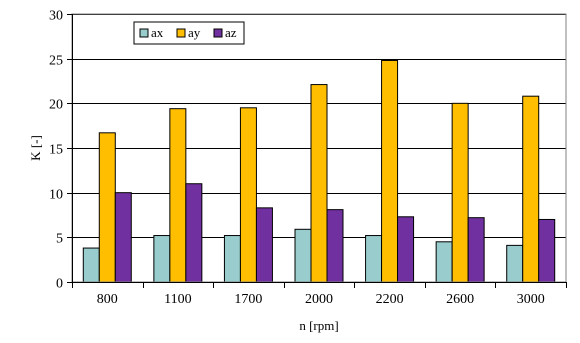 This screenshot has height=343, width=580. Describe the element at coordinates (319, 183) in the screenshot. I see `bar-ay-2000` at that location.